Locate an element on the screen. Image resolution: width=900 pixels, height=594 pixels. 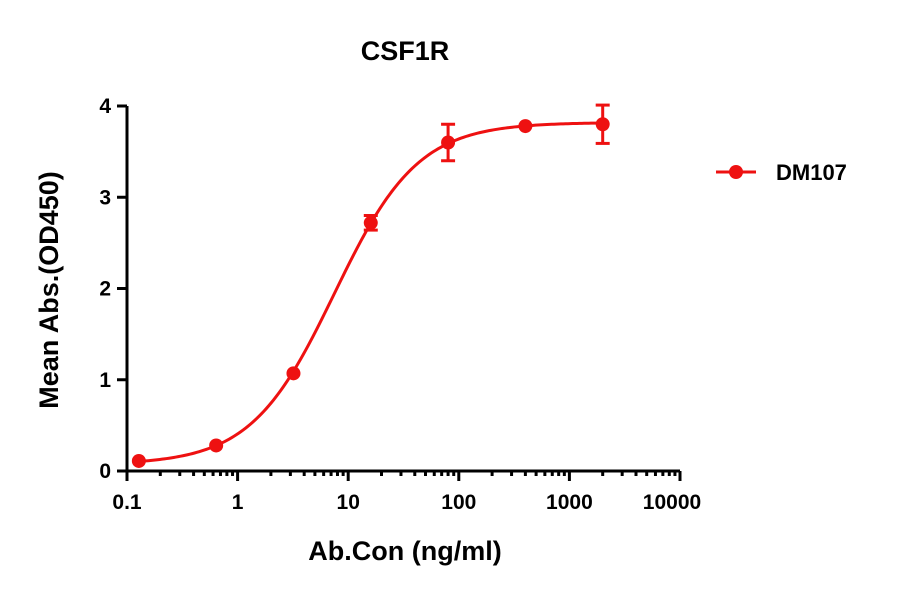
x-tick-label: 1 is located at coordinates (238, 502).